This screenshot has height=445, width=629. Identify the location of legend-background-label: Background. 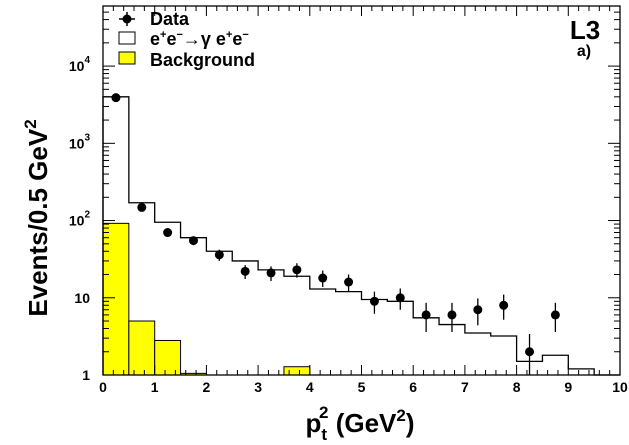
(202, 60).